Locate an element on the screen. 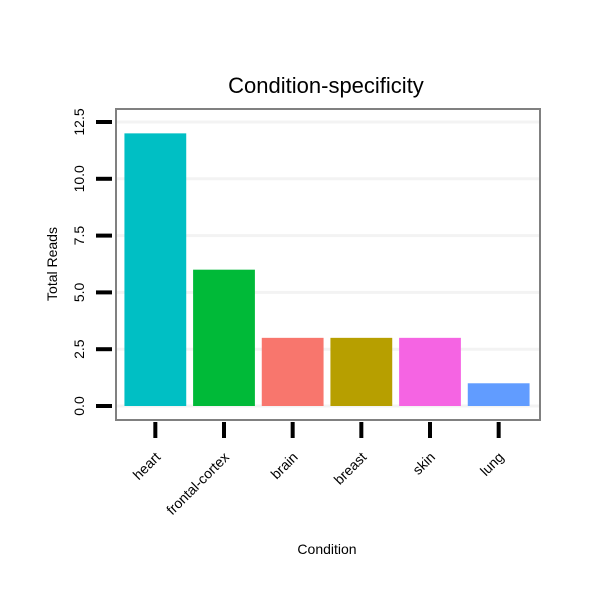  y-axis-title: Total Reads is located at coordinates (52, 264).